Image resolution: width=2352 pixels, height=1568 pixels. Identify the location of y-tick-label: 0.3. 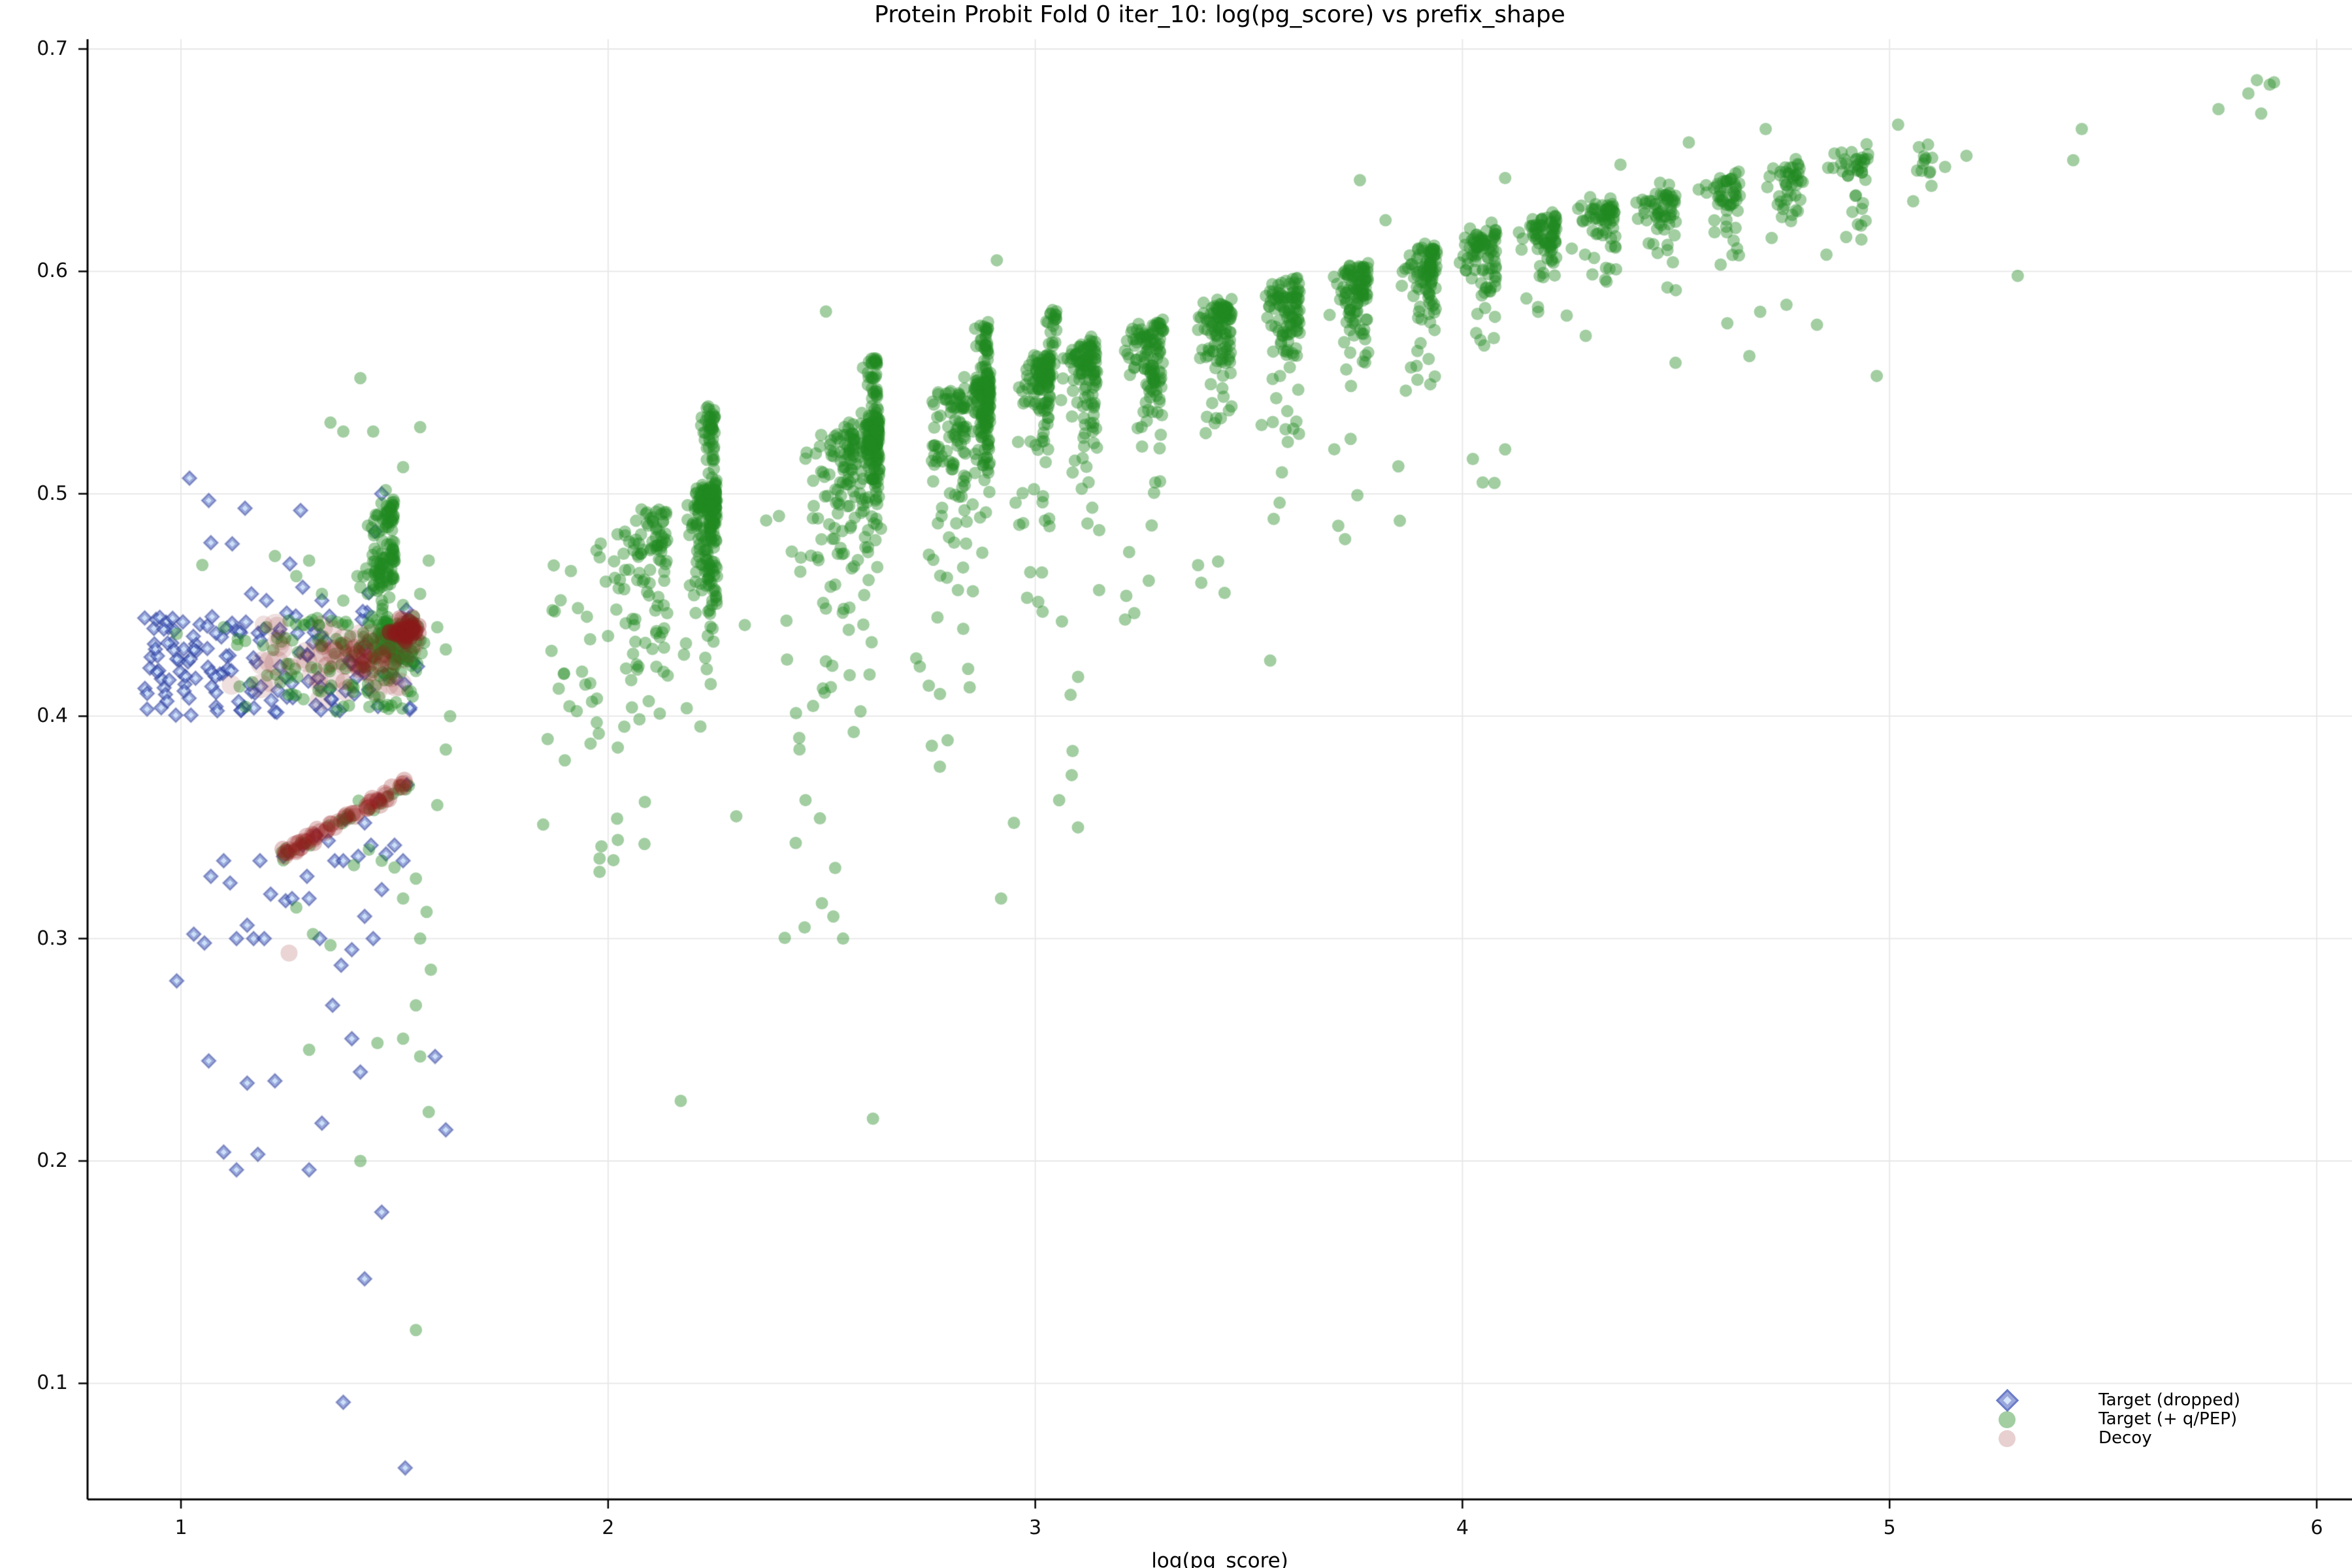
(52, 938).